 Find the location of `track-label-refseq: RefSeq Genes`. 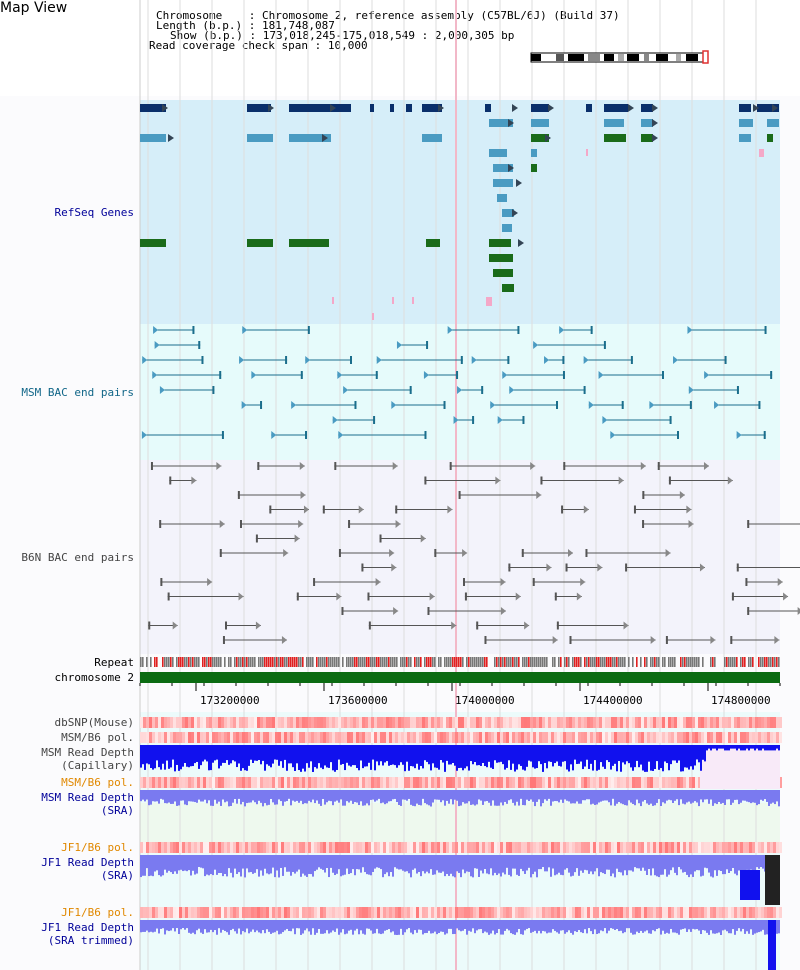

track-label-refseq: RefSeq Genes is located at coordinates (94, 212).